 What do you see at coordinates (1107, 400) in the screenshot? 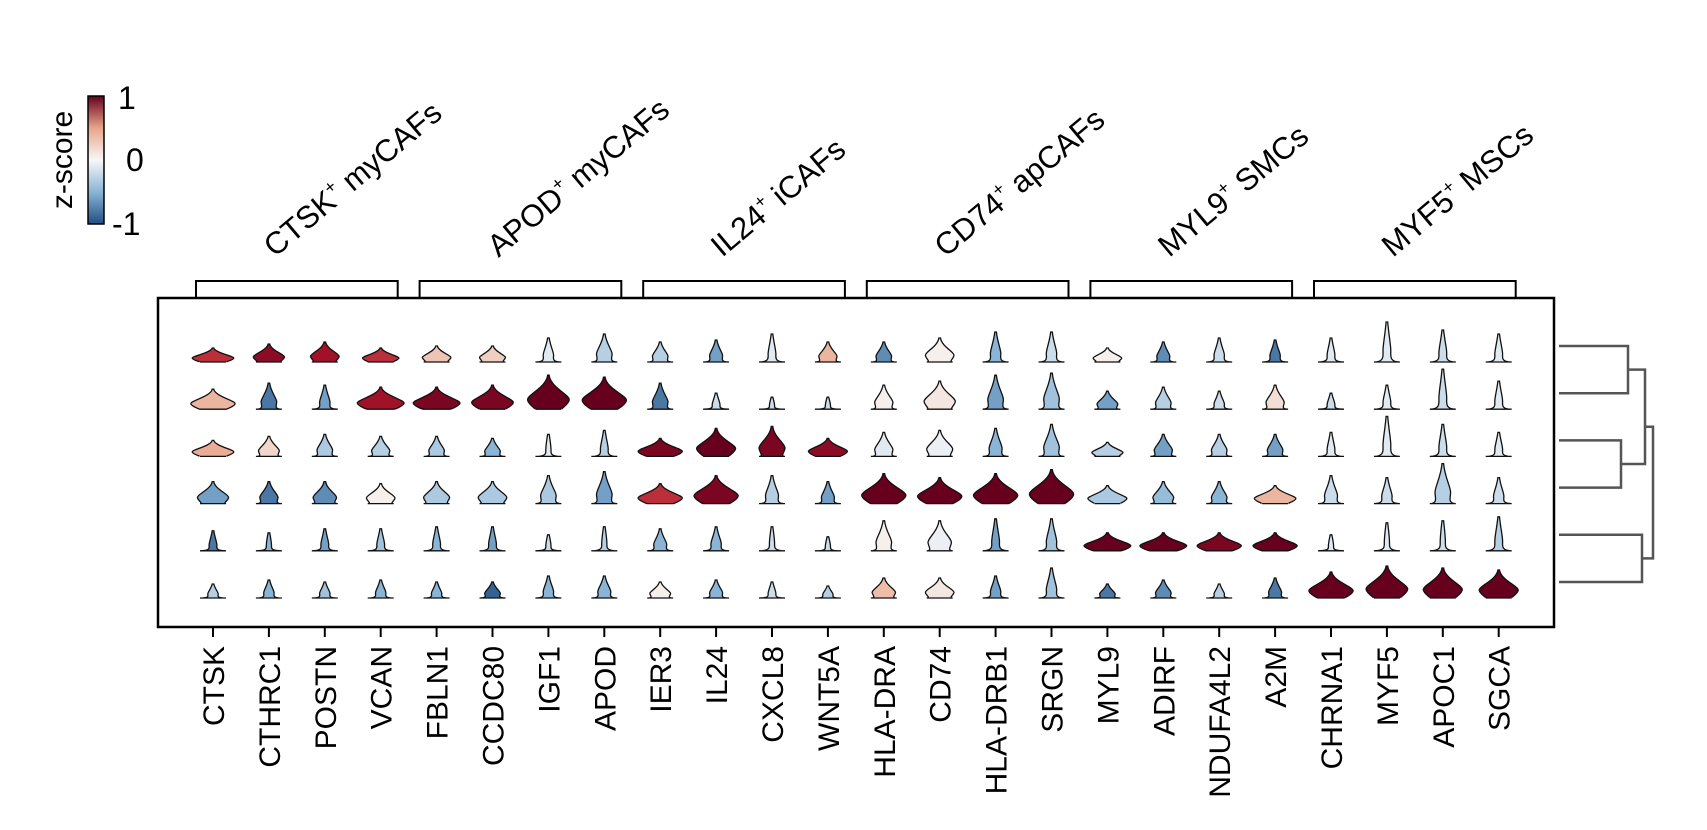
I see `violin-myl9-row2` at bounding box center [1107, 400].